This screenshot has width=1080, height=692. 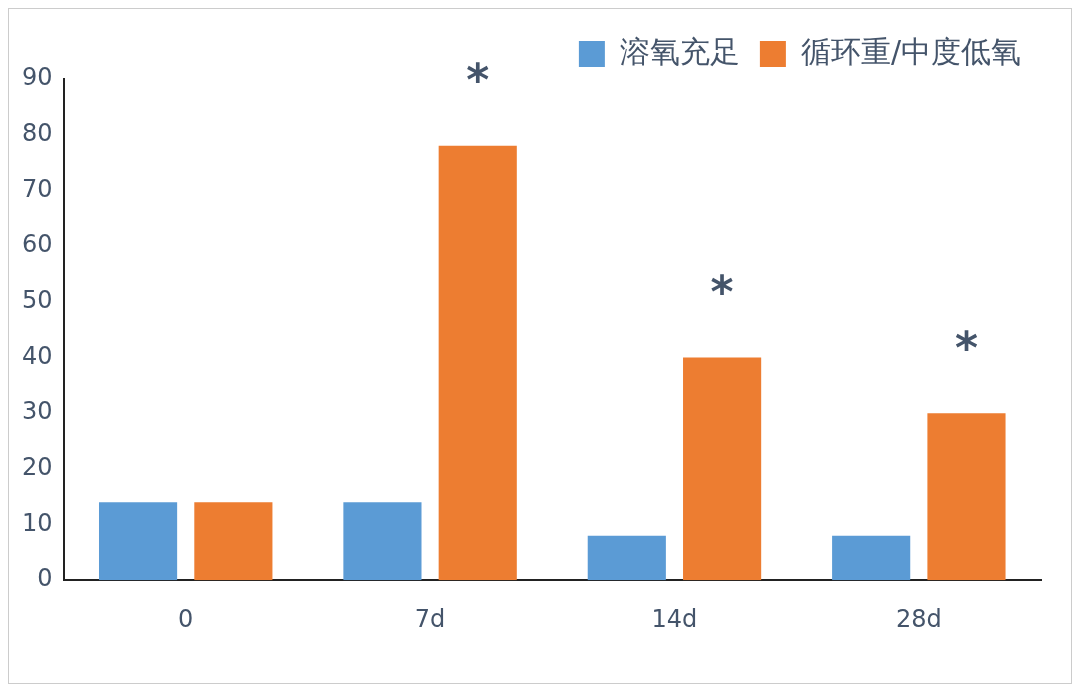 I want to click on y-tick-label: 30, so click(x=37, y=411).